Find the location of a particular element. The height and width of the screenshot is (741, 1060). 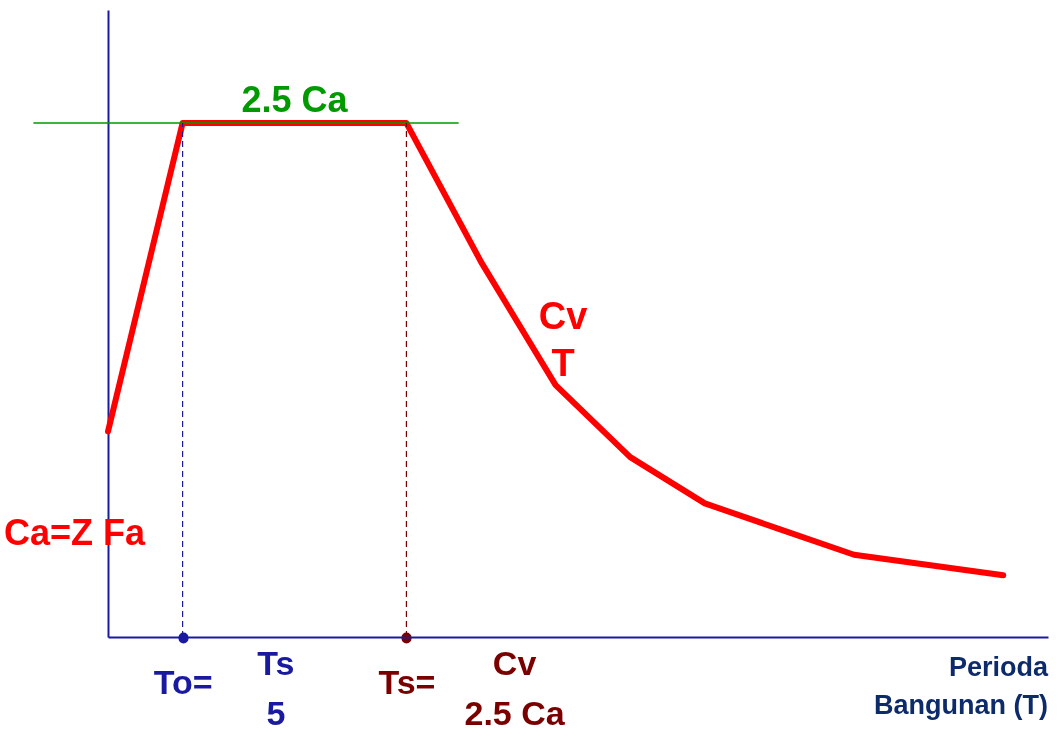

annotation: T is located at coordinates (563, 362).